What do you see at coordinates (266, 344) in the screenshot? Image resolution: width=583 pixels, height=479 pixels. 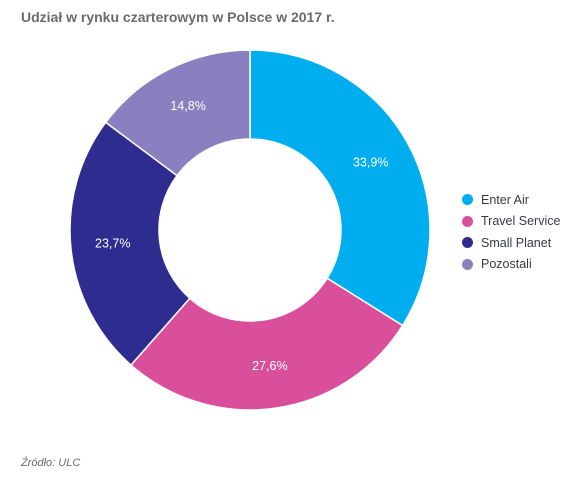 I see `slice-travel-service` at bounding box center [266, 344].